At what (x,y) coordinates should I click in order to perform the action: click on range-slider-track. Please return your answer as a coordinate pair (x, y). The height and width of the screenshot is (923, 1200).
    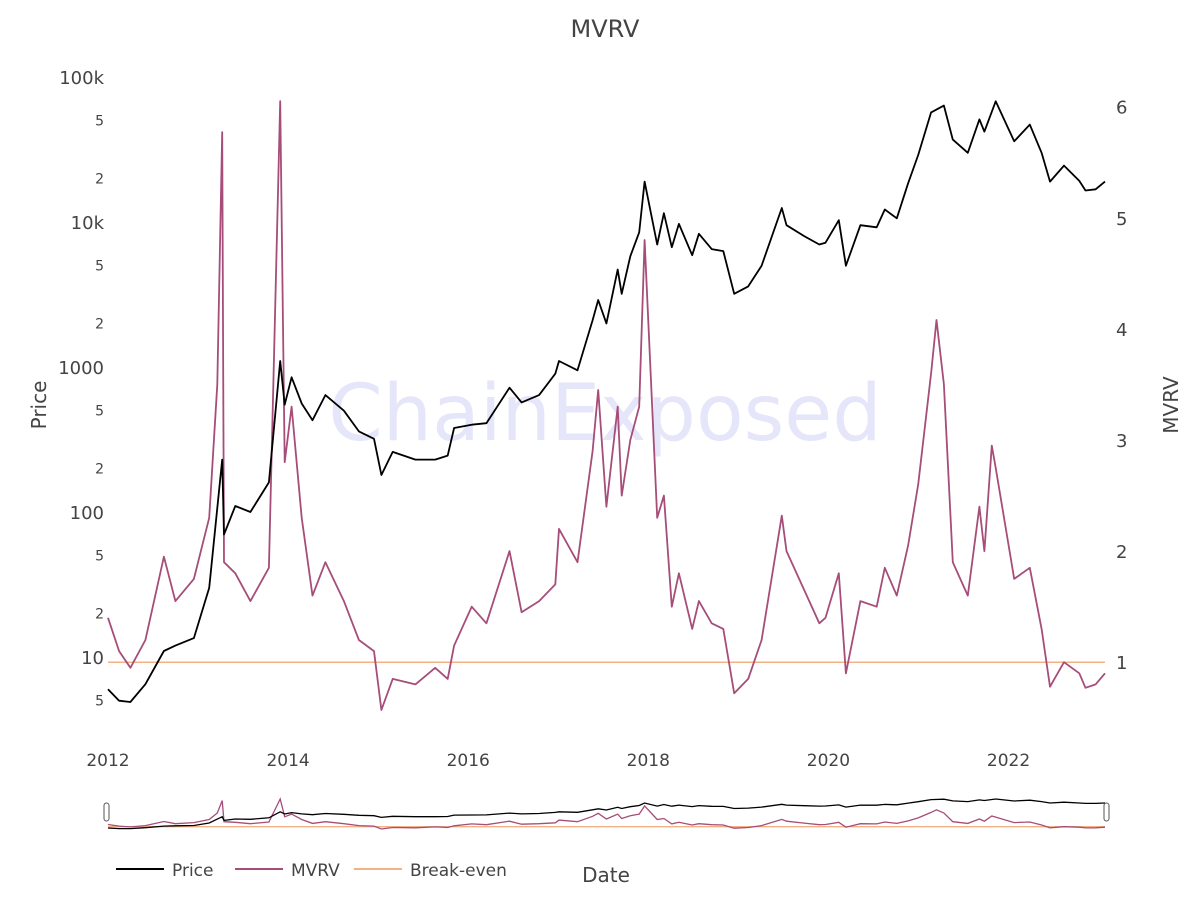
    Looking at the image, I should click on (606, 813).